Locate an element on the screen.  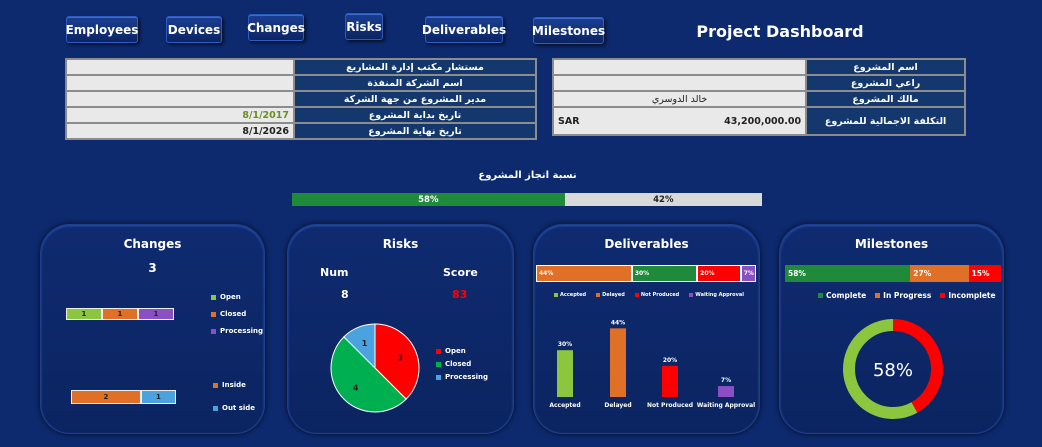
deliverables-title: Deliverables is located at coordinates (646, 244).